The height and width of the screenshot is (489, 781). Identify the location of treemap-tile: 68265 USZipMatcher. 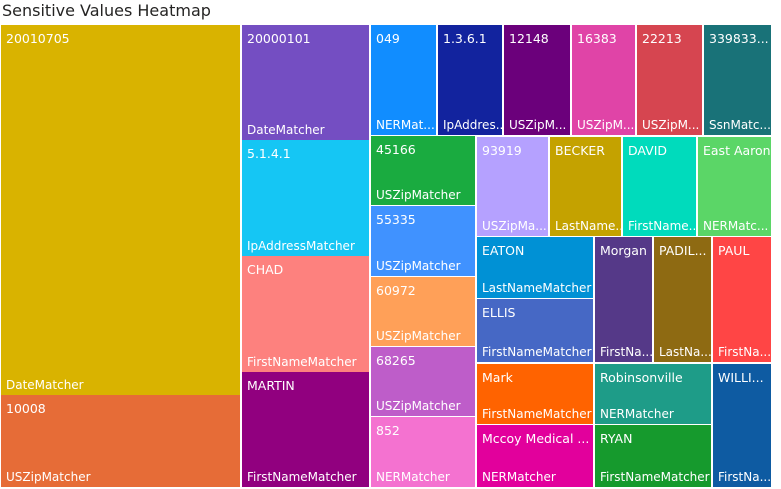
(423, 381).